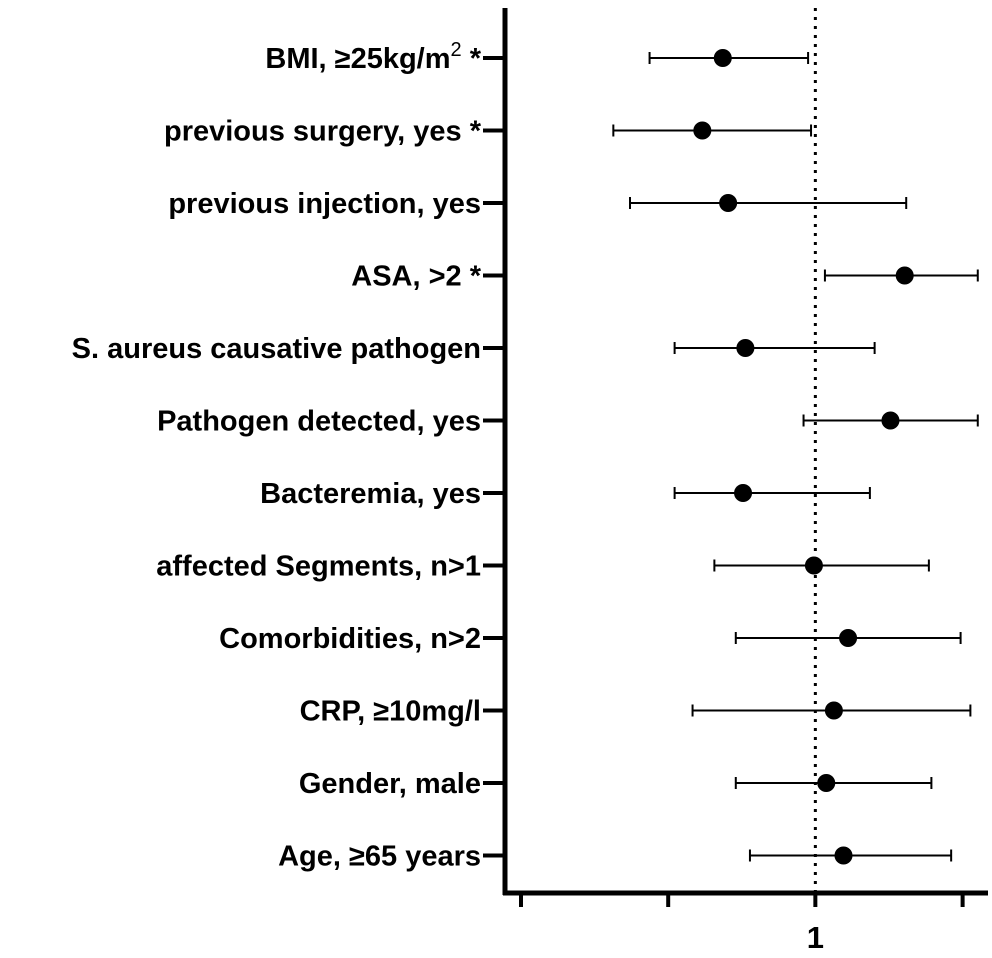  What do you see at coordinates (390, 712) in the screenshot?
I see `category-label: CRP, ≥10mg/l` at bounding box center [390, 712].